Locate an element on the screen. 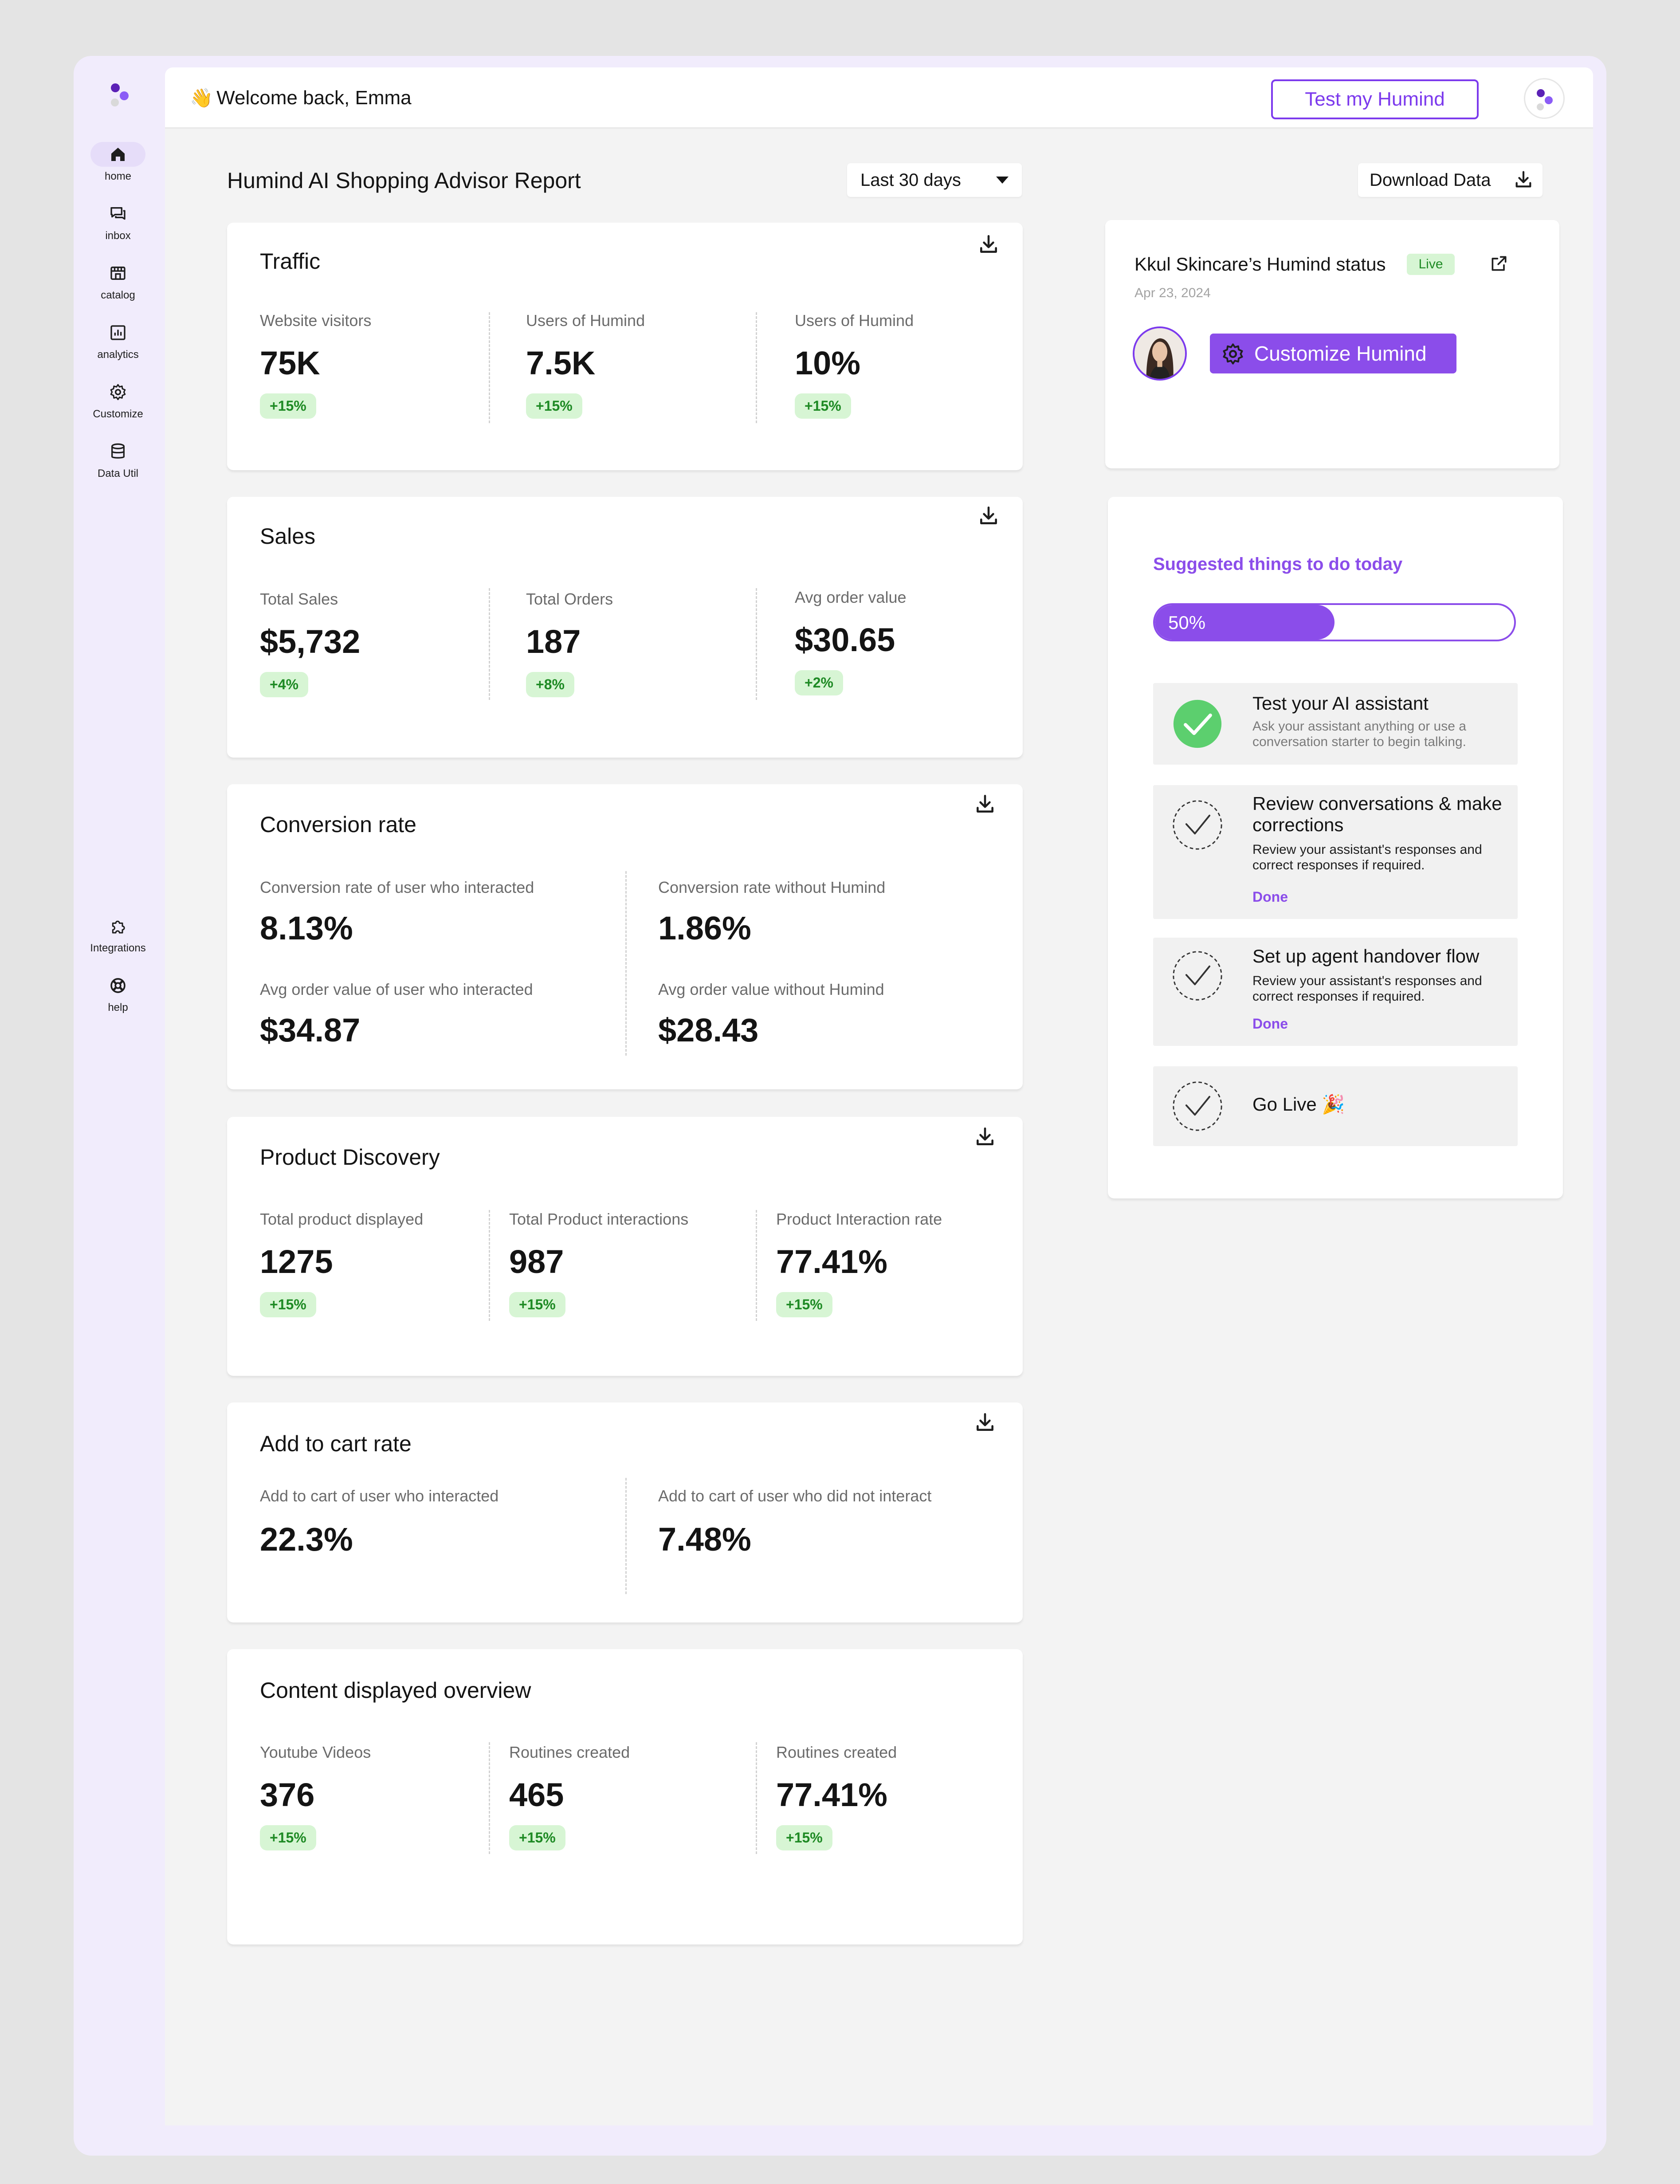 The image size is (1680, 2184). metric-value: 10% is located at coordinates (828, 363).